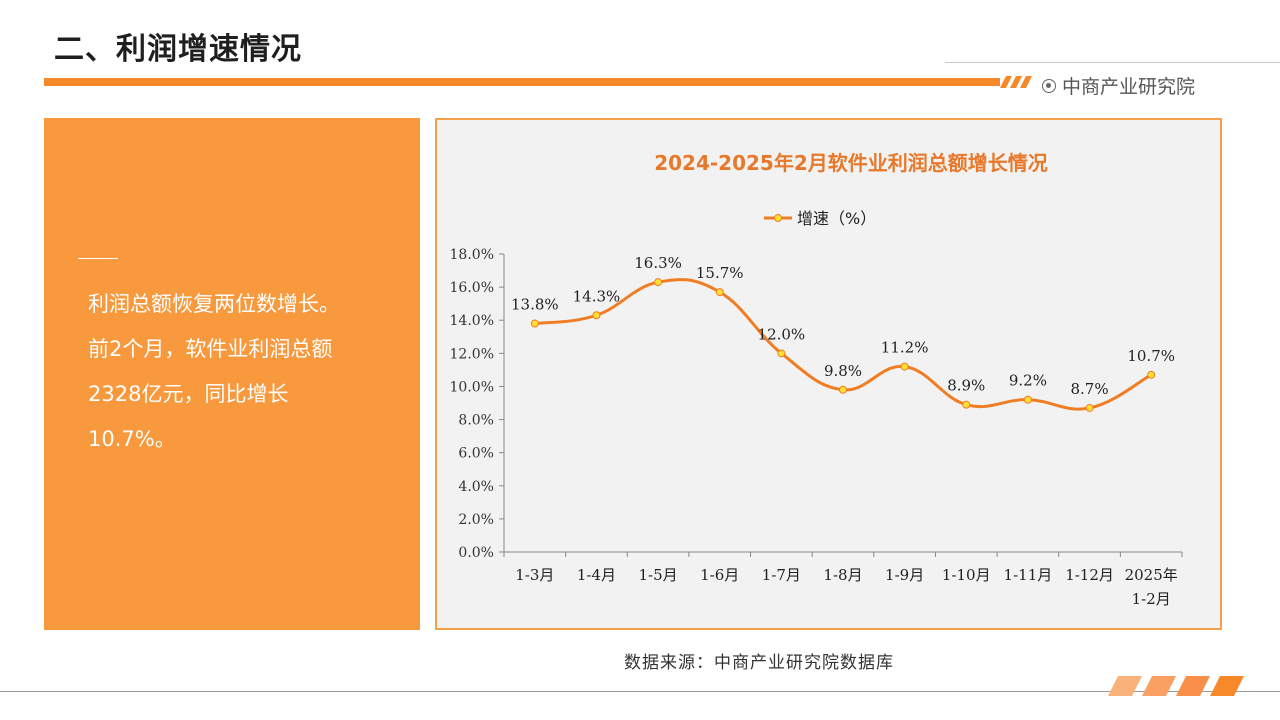 The width and height of the screenshot is (1280, 720). Describe the element at coordinates (476, 487) in the screenshot. I see `y-tick-label: 4.0%` at that location.